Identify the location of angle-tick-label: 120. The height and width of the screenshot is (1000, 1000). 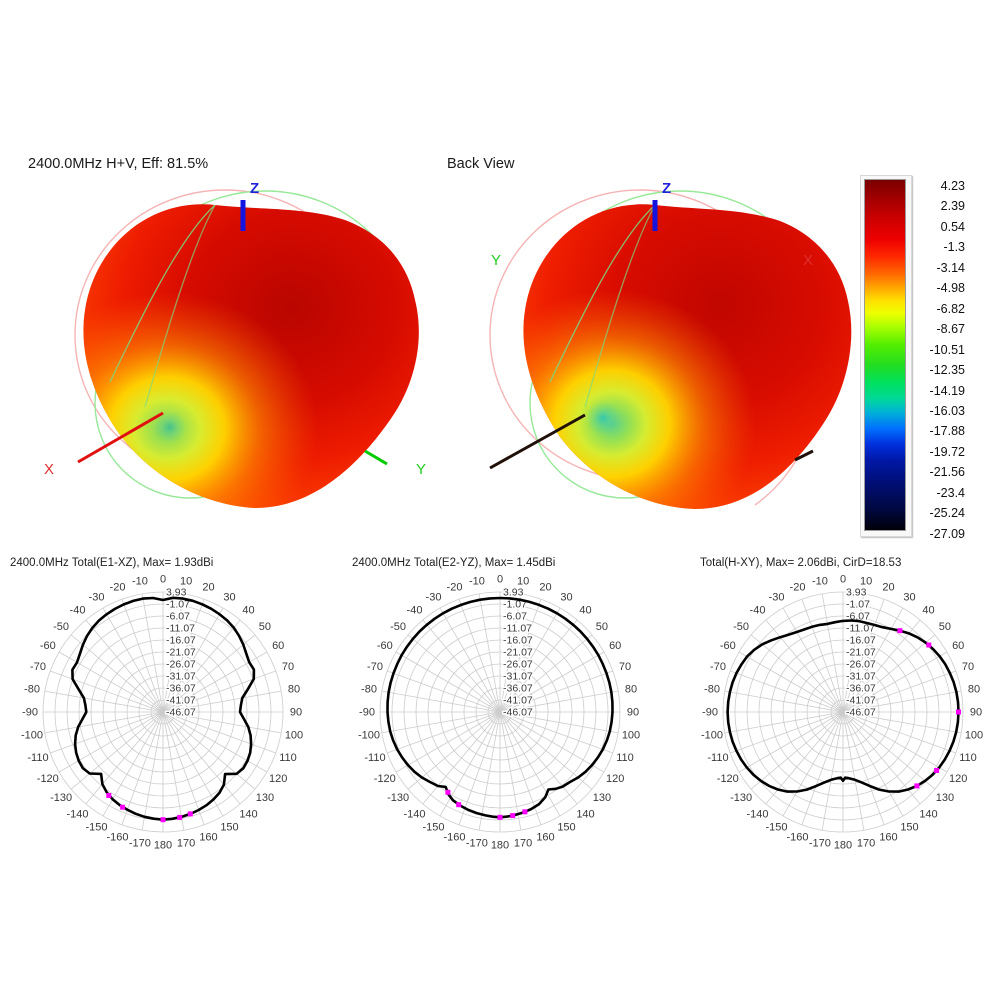
(958, 779).